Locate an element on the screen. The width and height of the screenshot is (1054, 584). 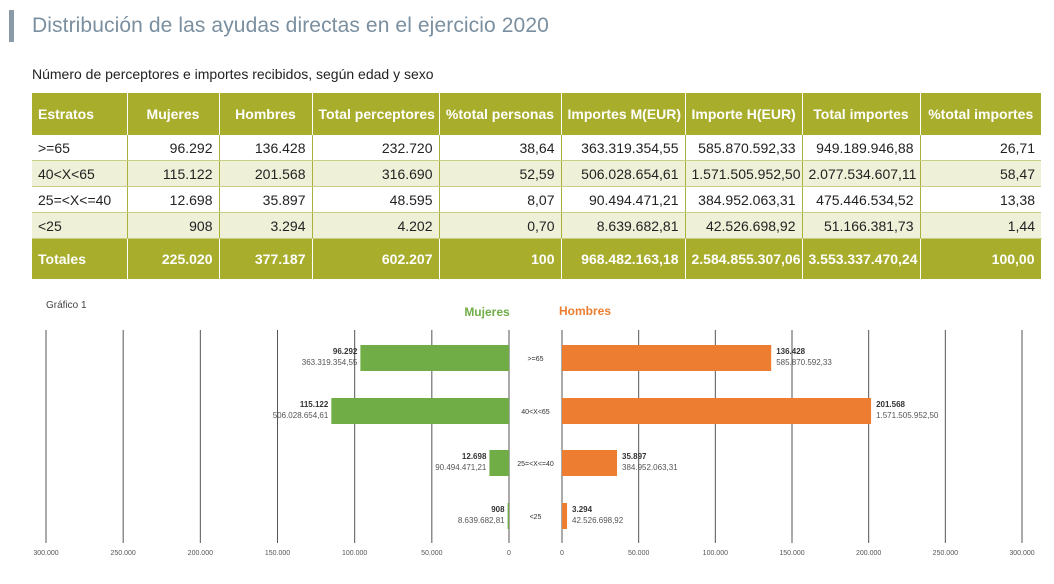
left-axis-tick-label: 250.000 is located at coordinates (123, 553).